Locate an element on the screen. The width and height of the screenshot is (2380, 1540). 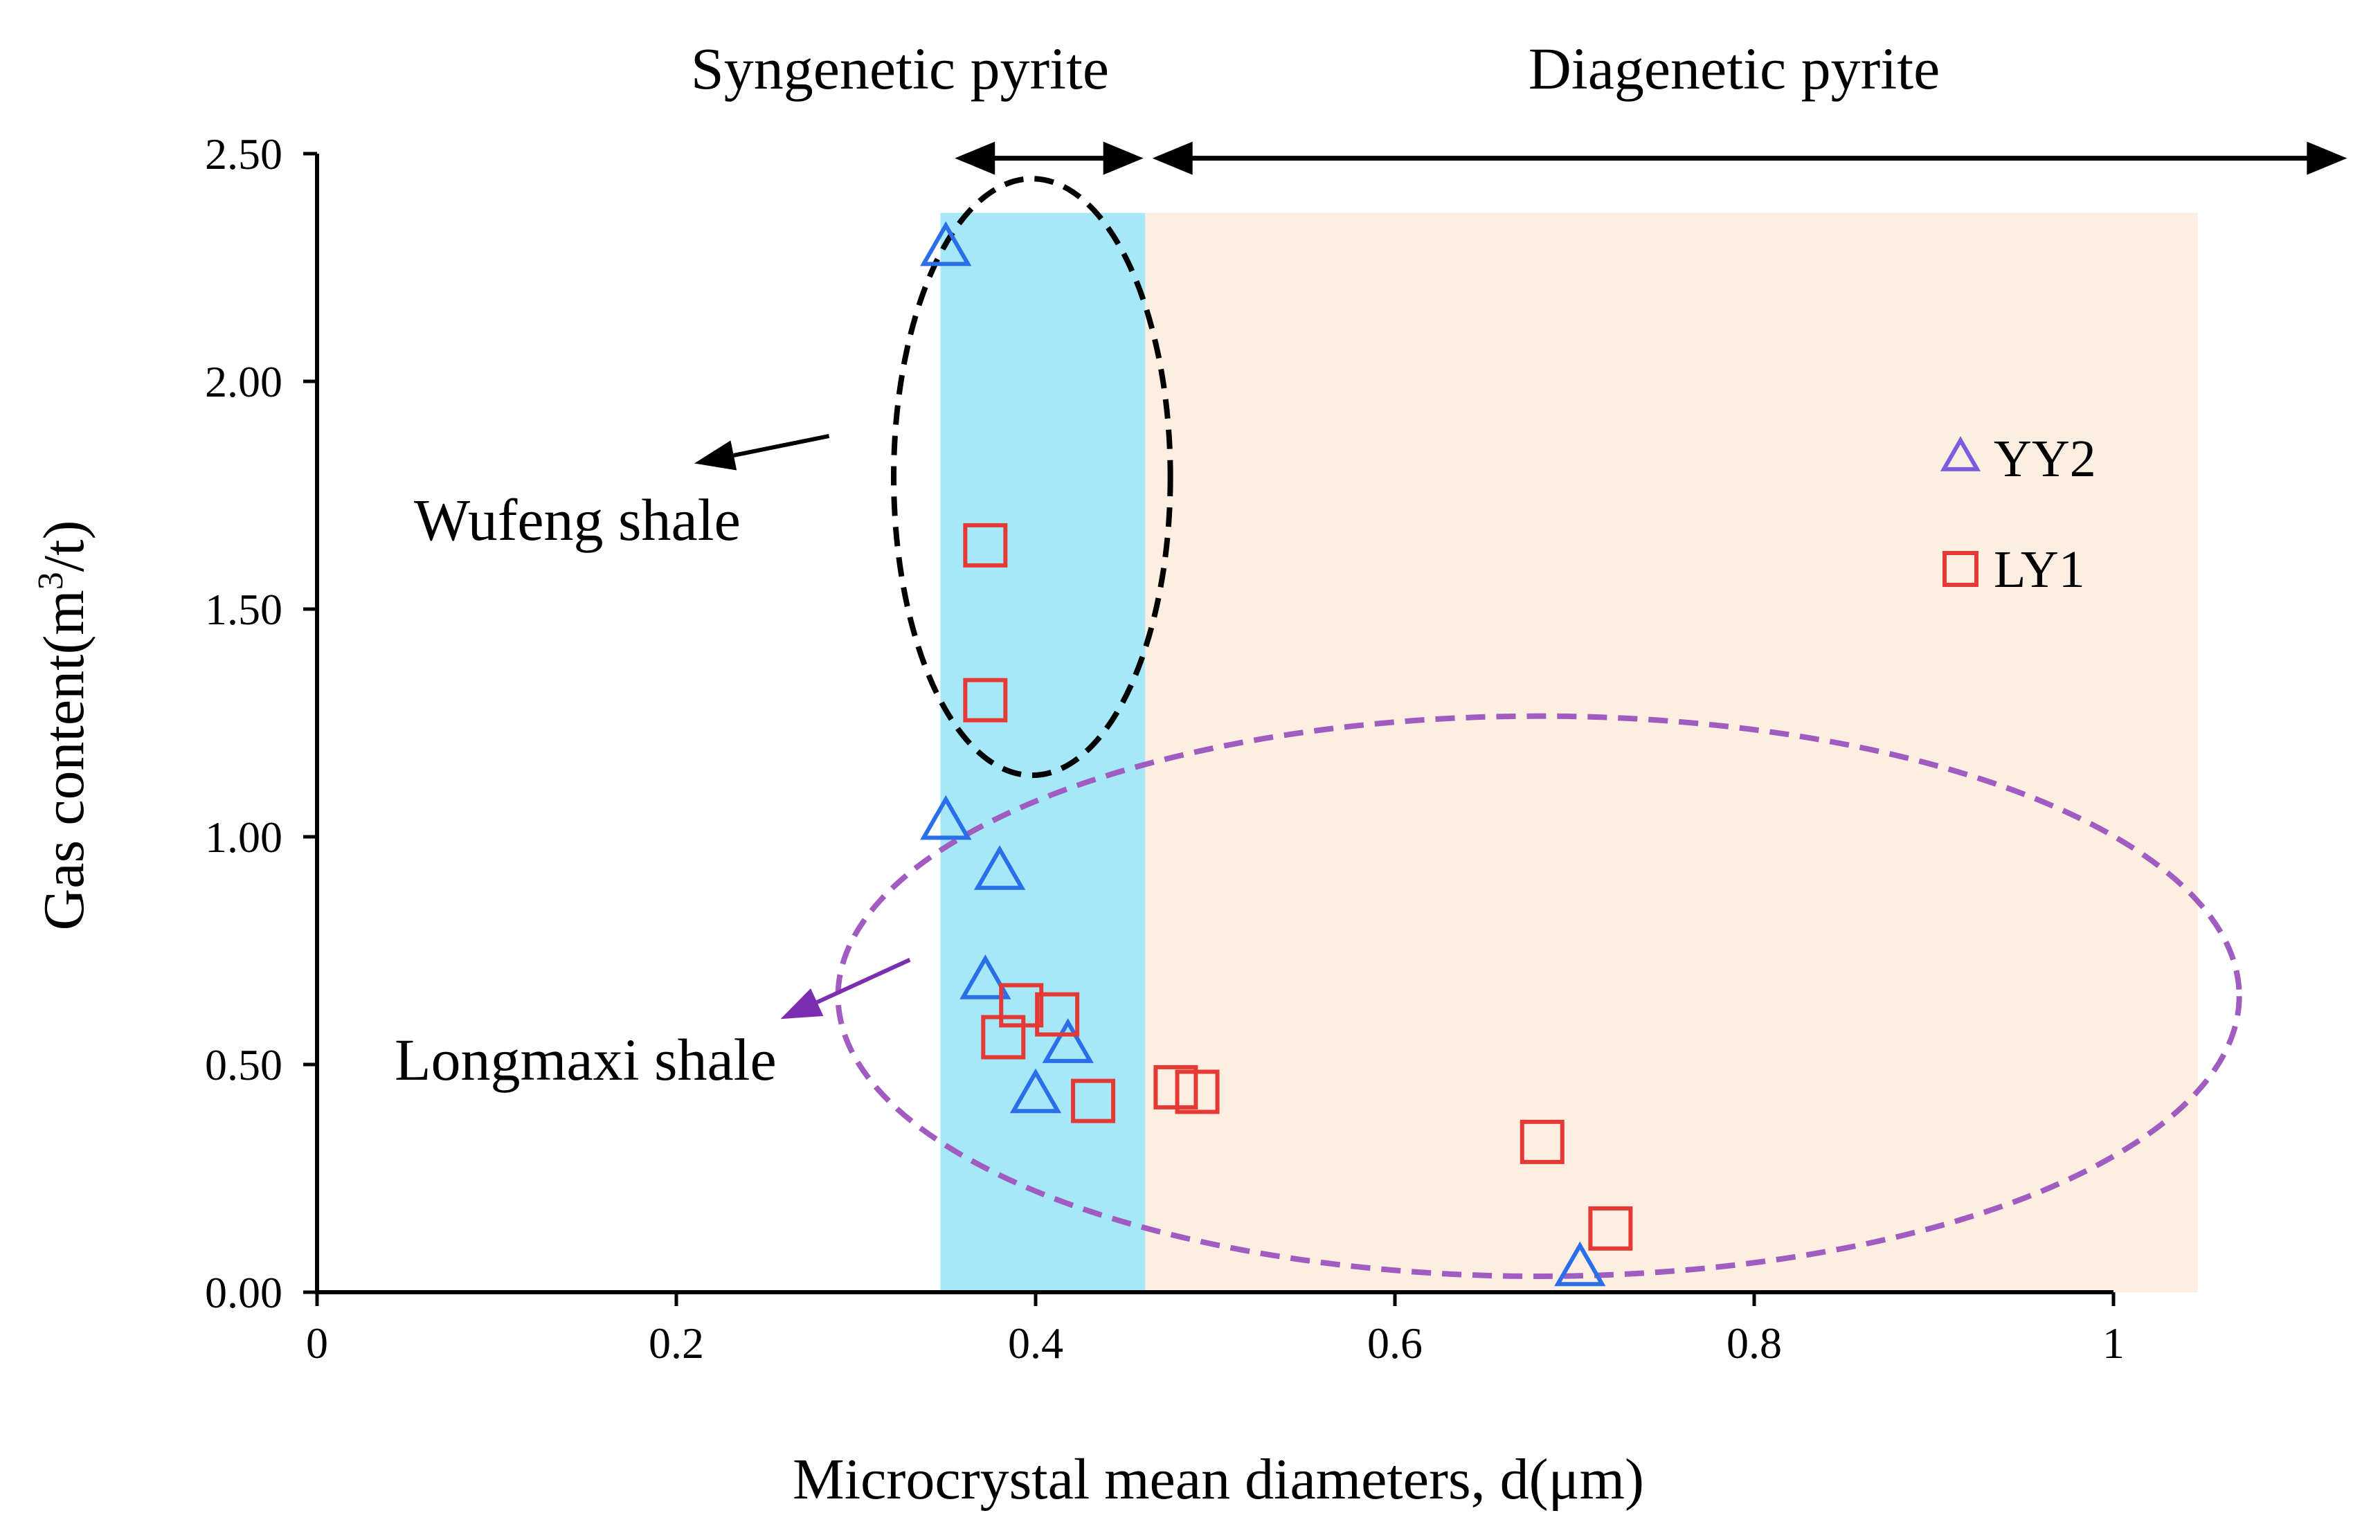
x-tick-label: 1 is located at coordinates (2113, 1343).